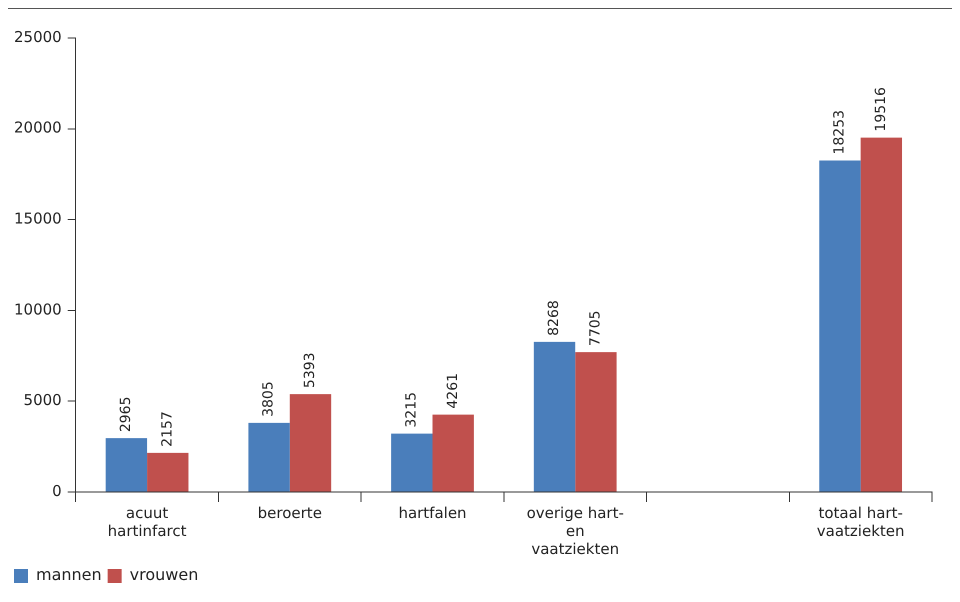 The image size is (960, 602). Describe the element at coordinates (38, 127) in the screenshot. I see `y-tick-label: 20000` at that location.